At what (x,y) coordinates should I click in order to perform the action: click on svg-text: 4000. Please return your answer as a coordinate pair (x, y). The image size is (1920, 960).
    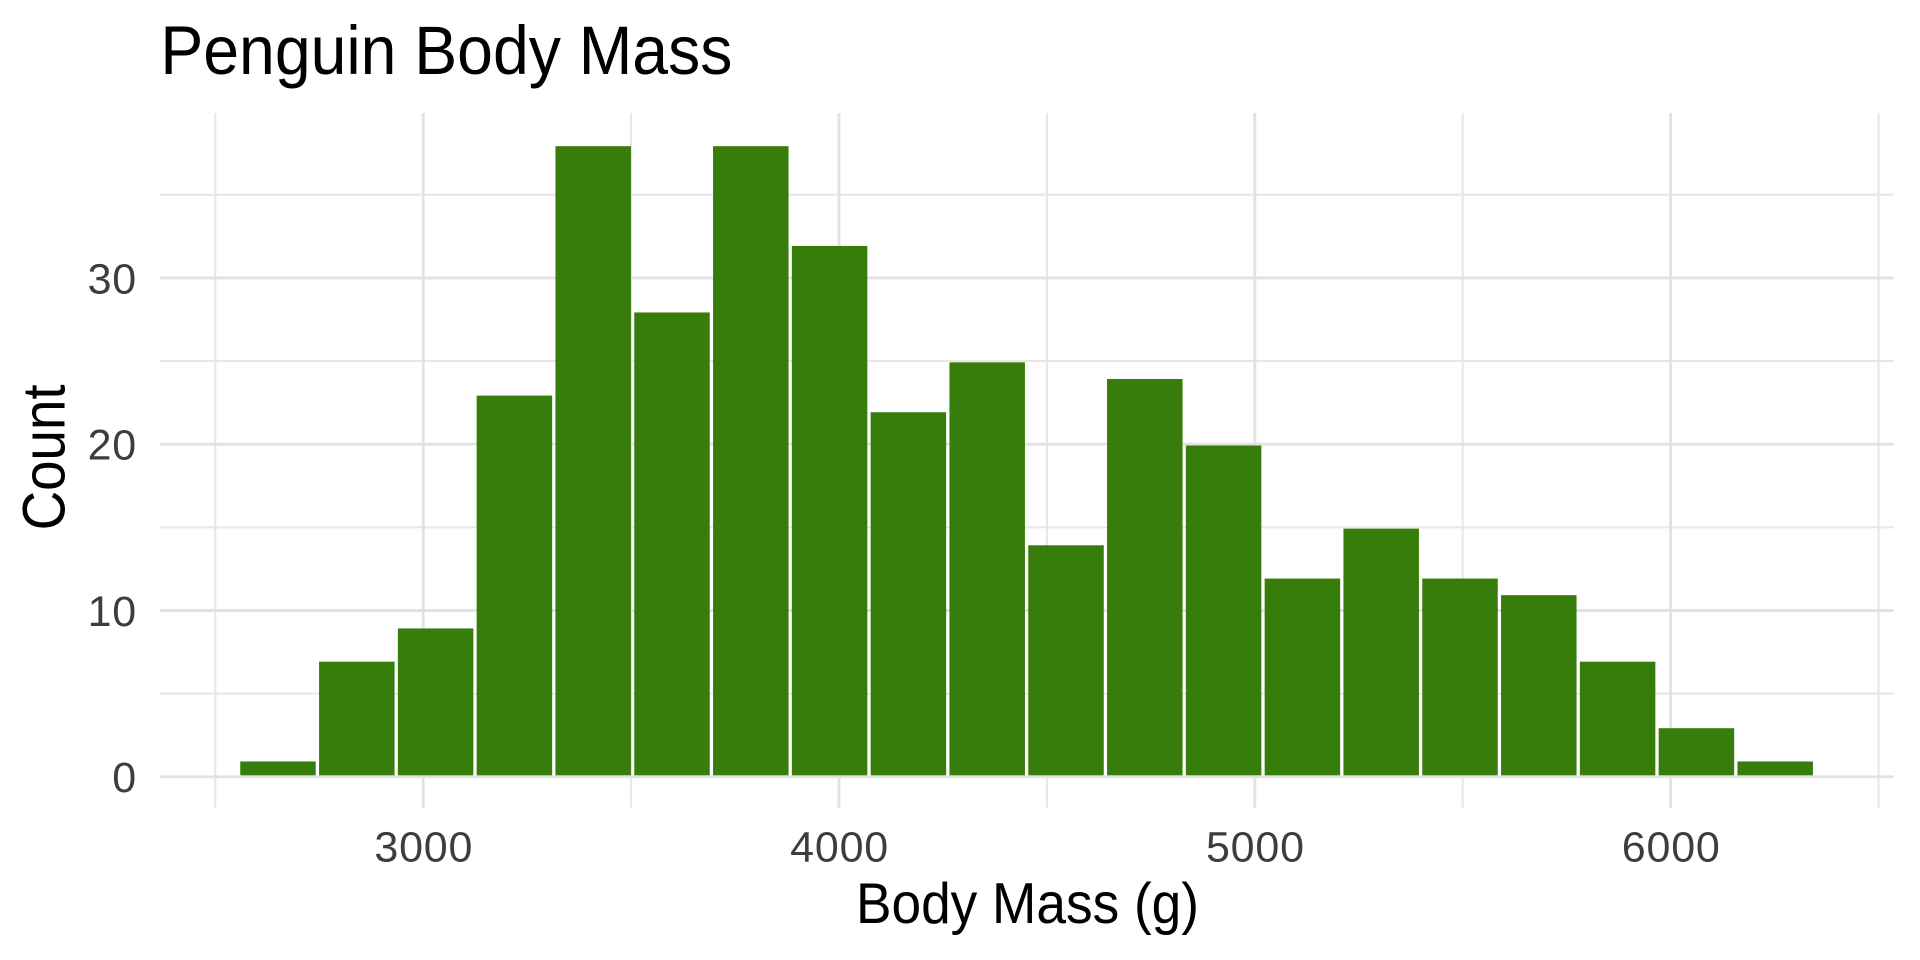
    Looking at the image, I should click on (839, 847).